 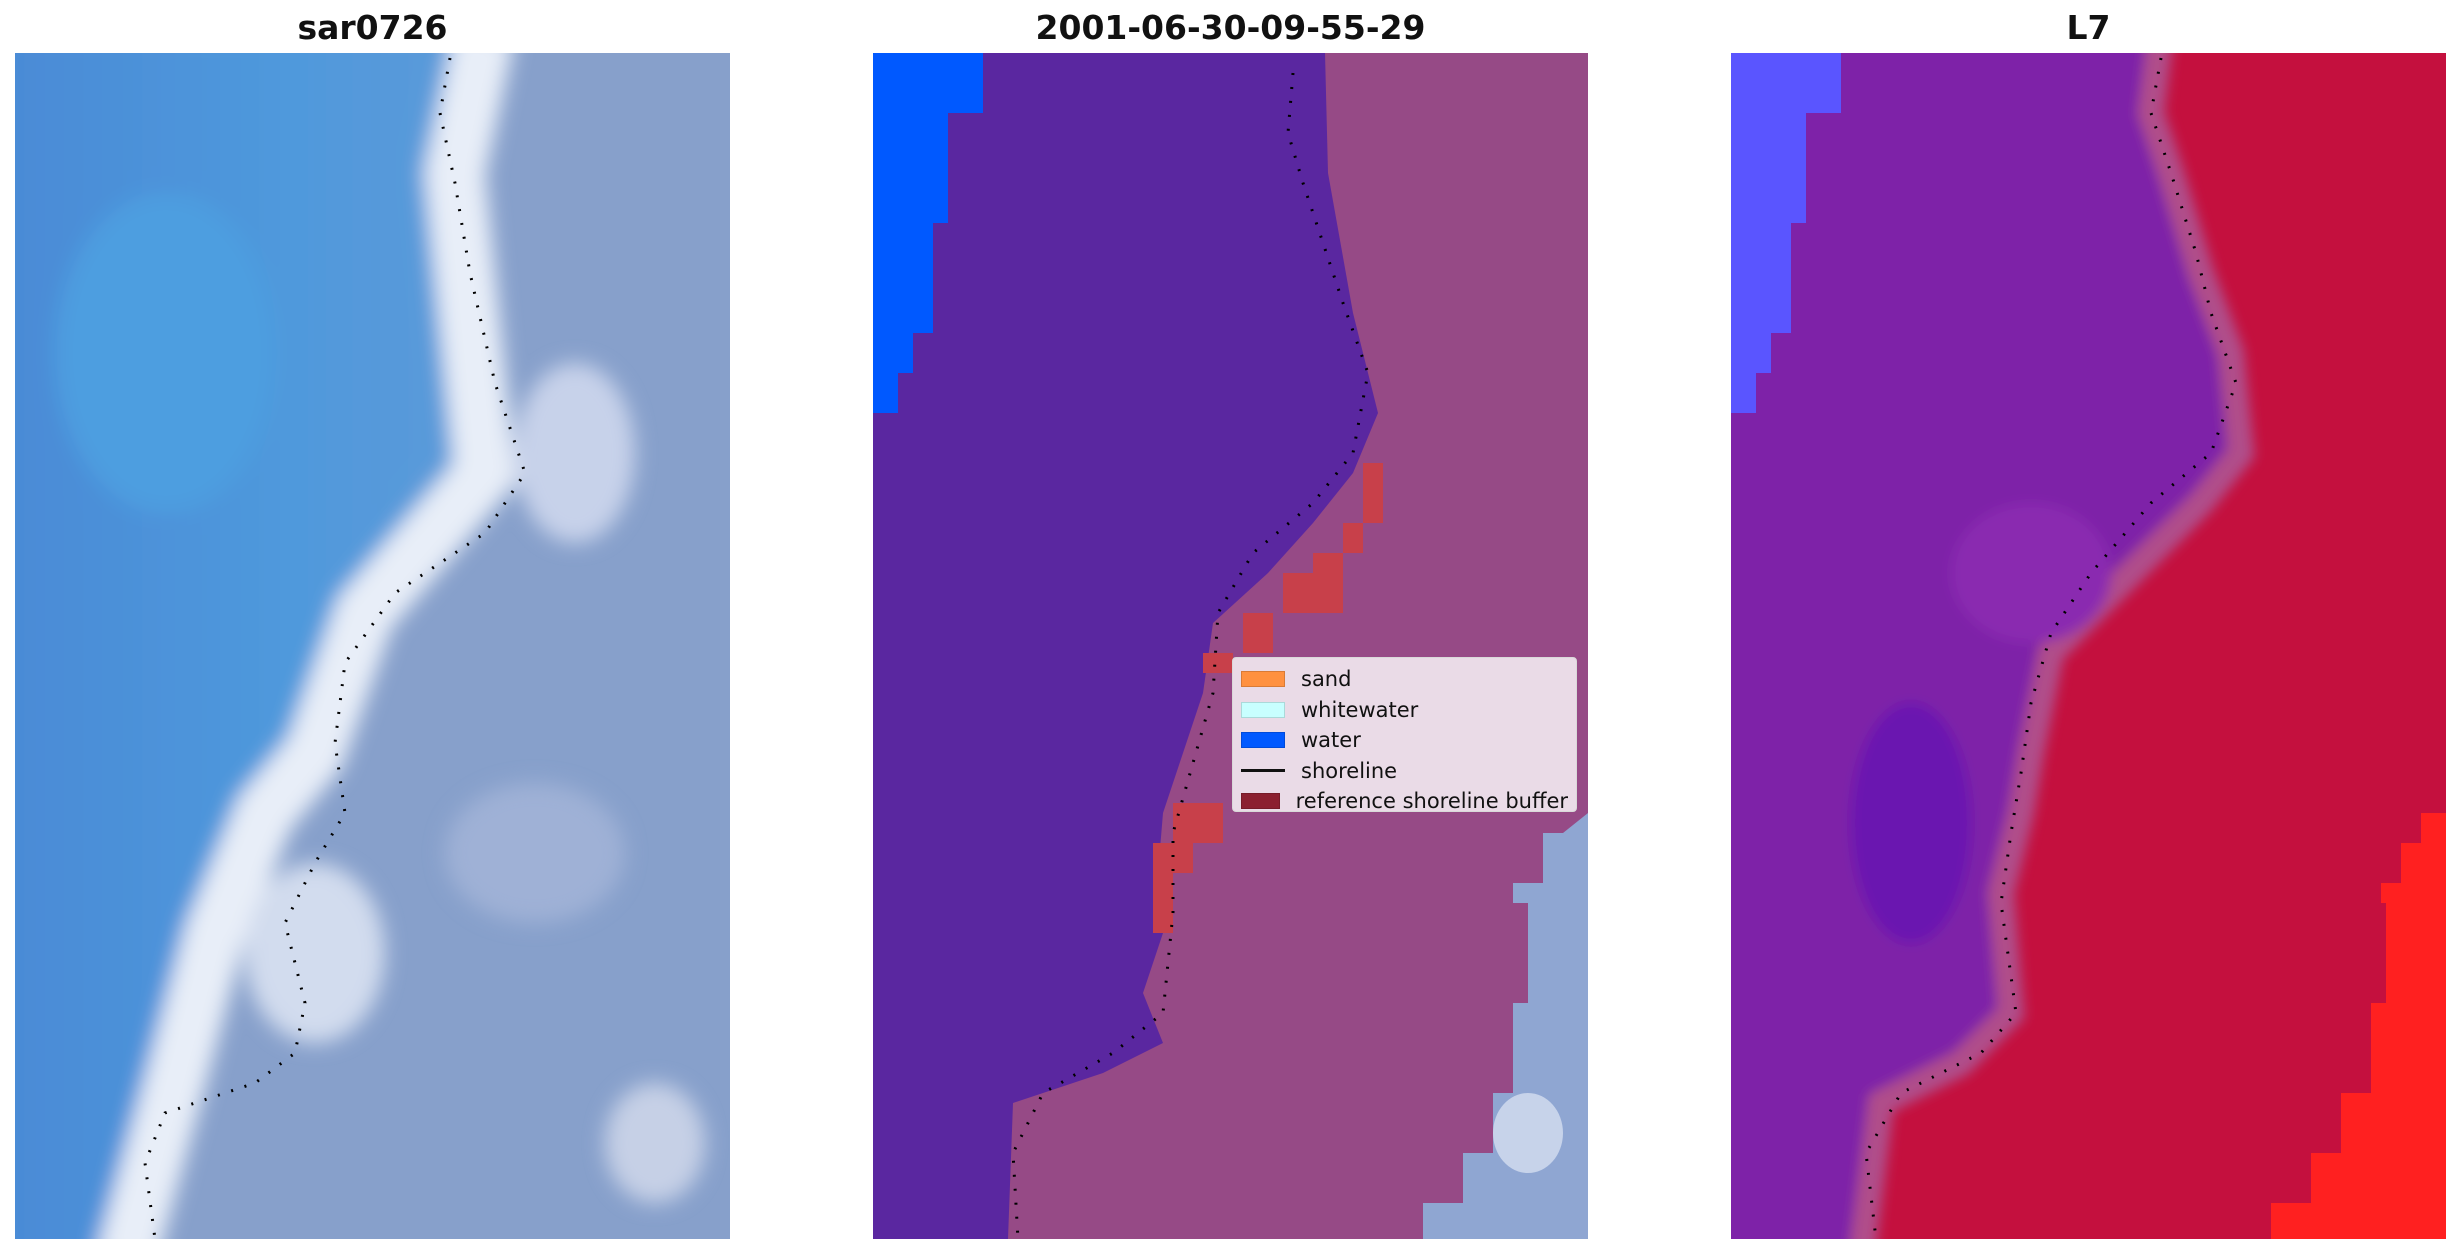 What do you see at coordinates (1263, 709) in the screenshot?
I see `legend-swatch-whitewater` at bounding box center [1263, 709].